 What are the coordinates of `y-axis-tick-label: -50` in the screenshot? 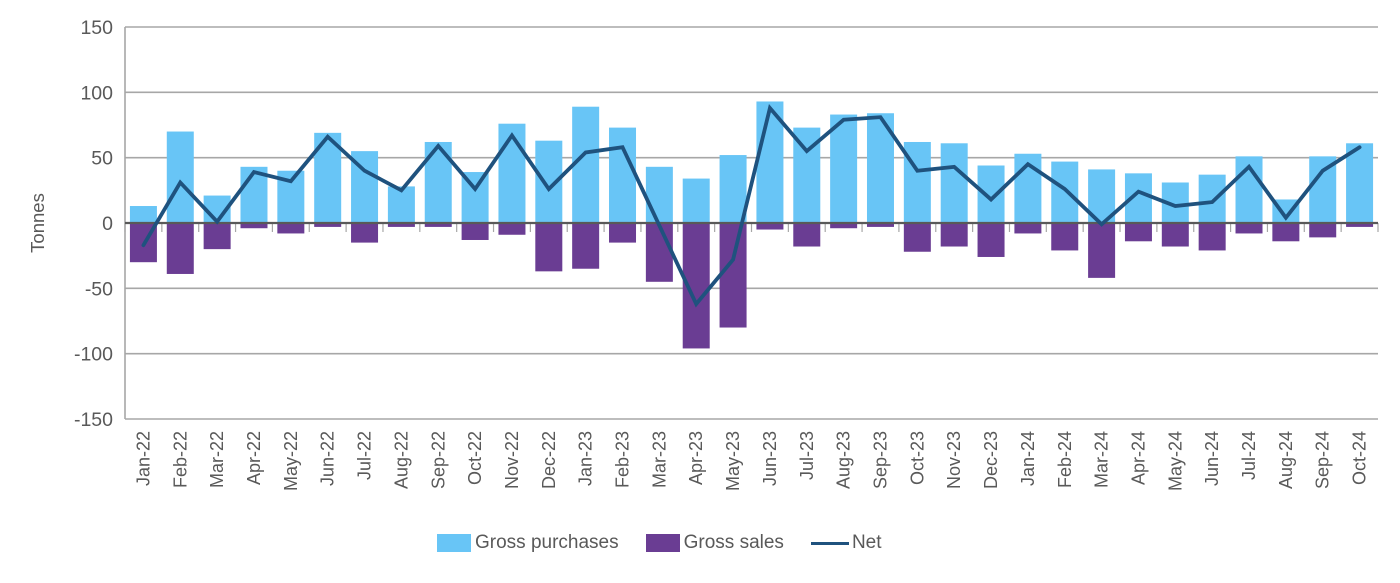 It's located at (99, 289).